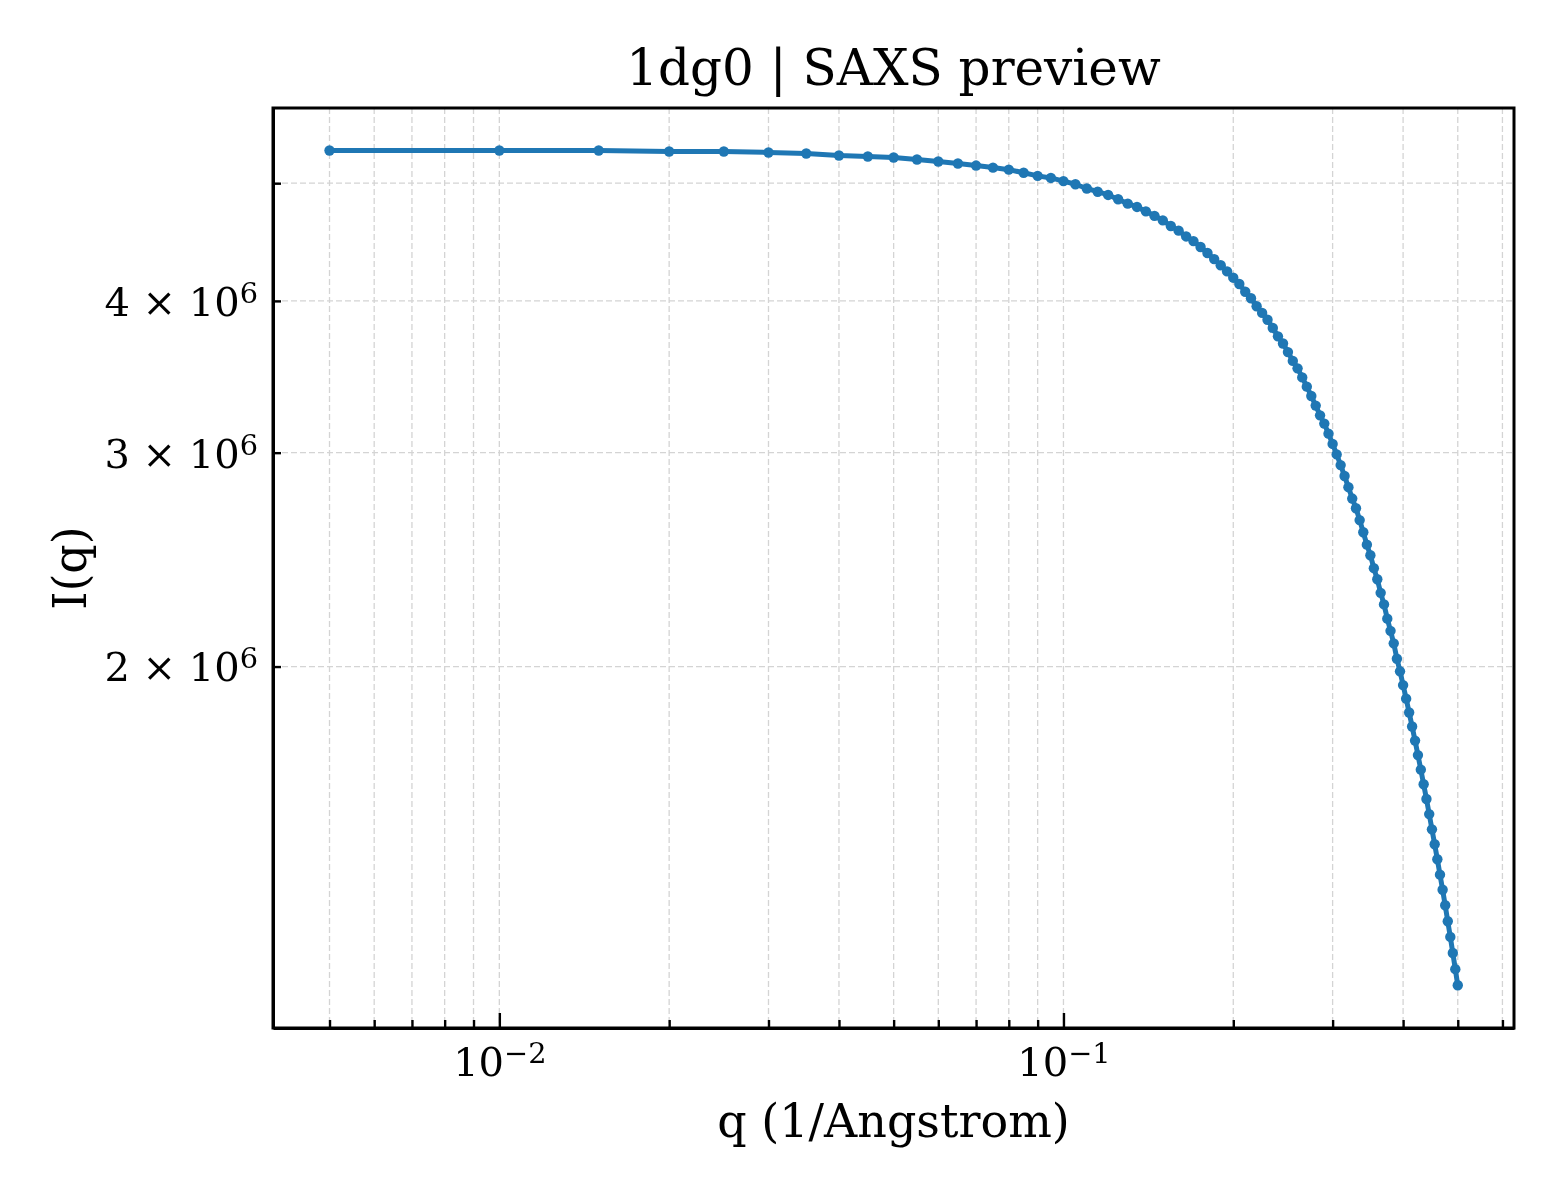  I want to click on y-tick-label: 3 × 10$^{6}$, so click(181, 452).